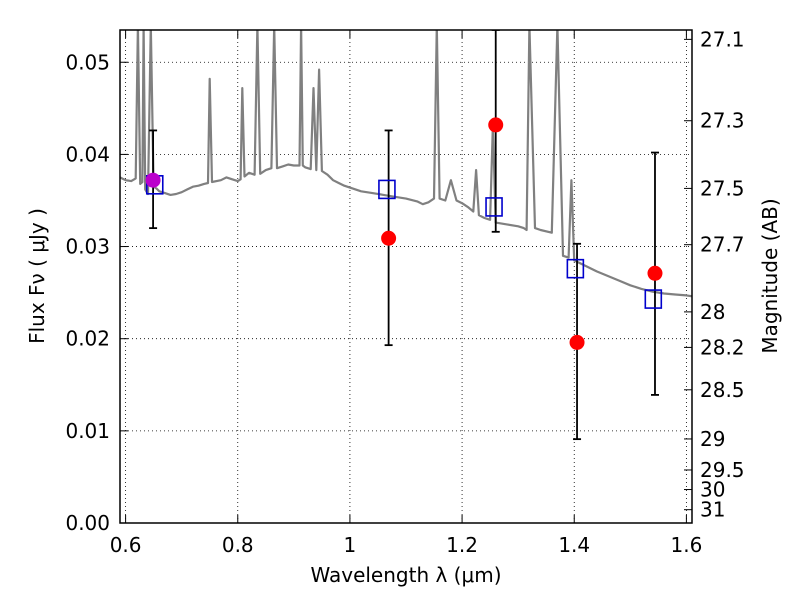  What do you see at coordinates (722, 390) in the screenshot?
I see `magnitude-tick-label: 28.5` at bounding box center [722, 390].